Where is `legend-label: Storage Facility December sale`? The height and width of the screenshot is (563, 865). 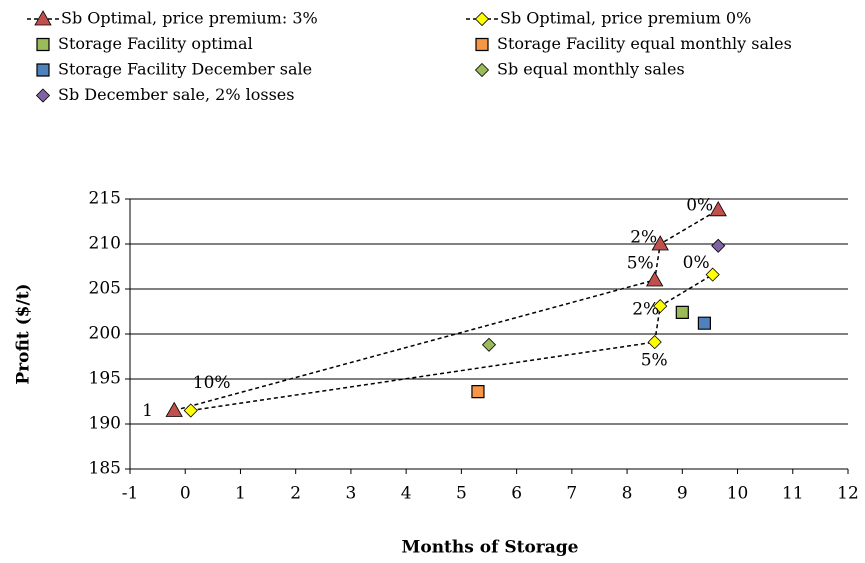
legend-label: Storage Facility December sale is located at coordinates (185, 69).